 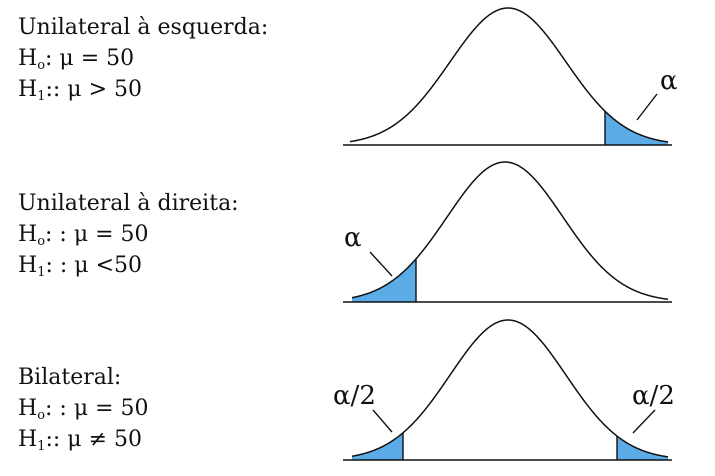 What do you see at coordinates (143, 89) in the screenshot?
I see `alt-hypothesis: H1:: μ > 50` at bounding box center [143, 89].